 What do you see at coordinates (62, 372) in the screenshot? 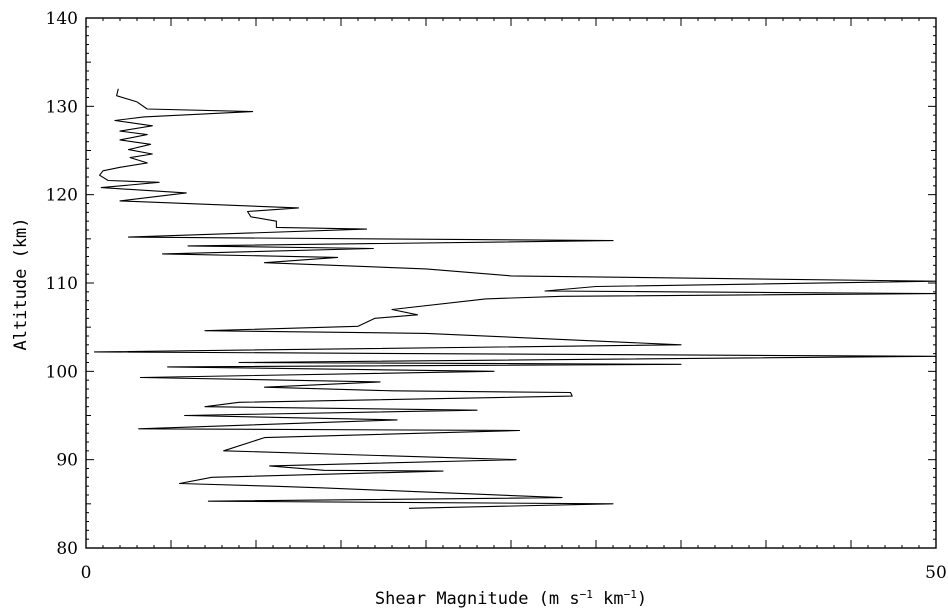
I see `y-tick-label: 100` at bounding box center [62, 372].